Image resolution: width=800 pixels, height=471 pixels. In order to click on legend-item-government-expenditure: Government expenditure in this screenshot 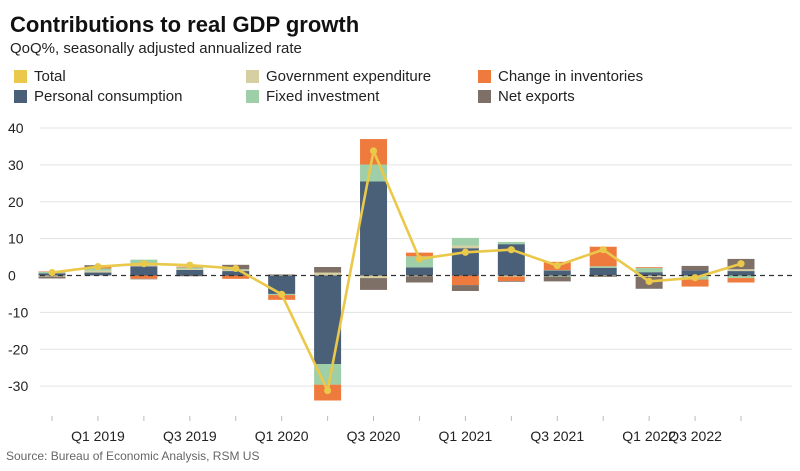, I will do `click(338, 76)`.